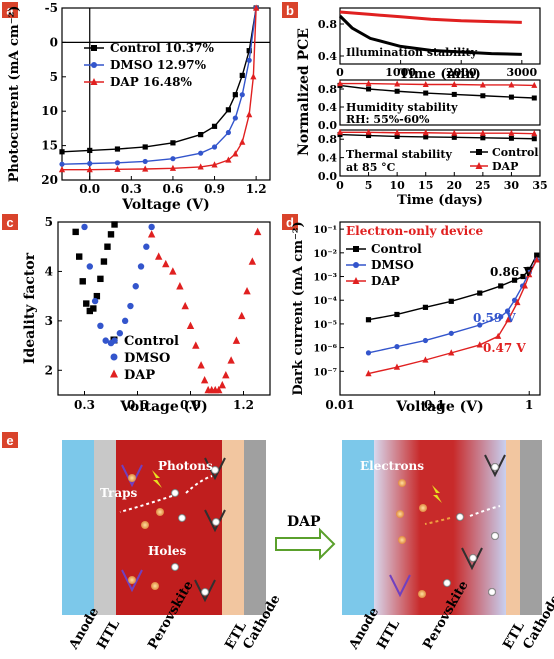 This screenshot has height=659, width=554. What do you see at coordinates (325, 301) in the screenshot?
I see `y-tick-label: 10⁻⁴` at bounding box center [325, 301].